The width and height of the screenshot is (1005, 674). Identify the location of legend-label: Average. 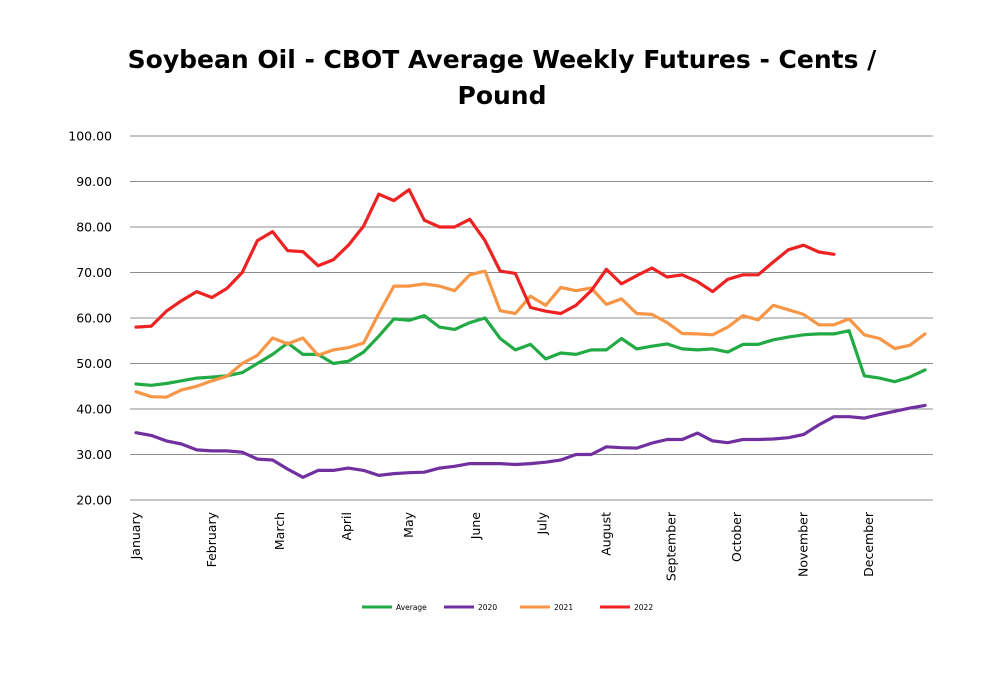
(411, 607).